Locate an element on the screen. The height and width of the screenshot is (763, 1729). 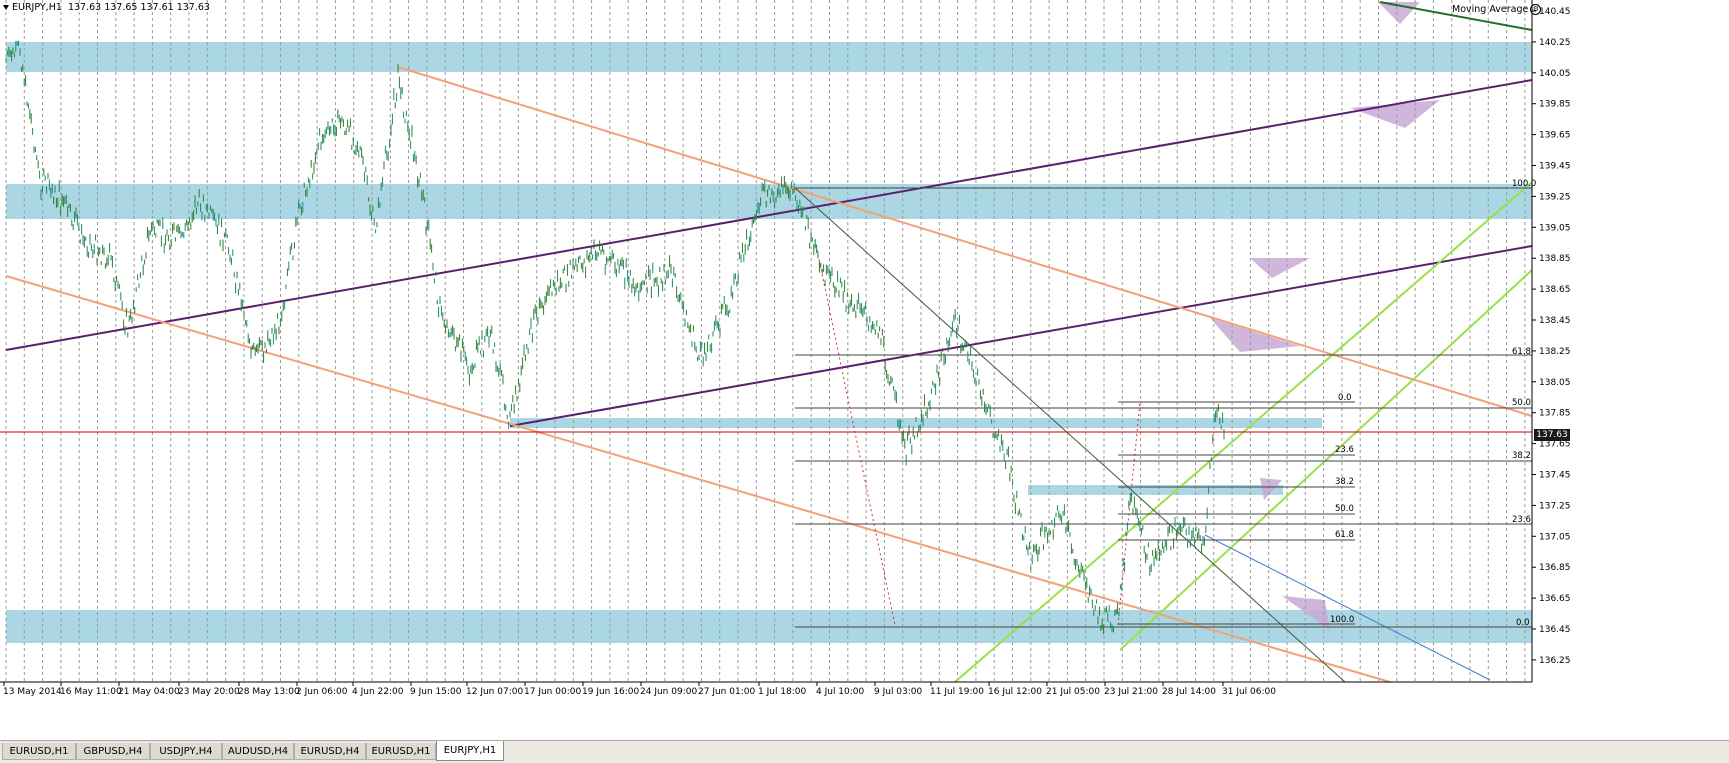
time-axis-label: 24 Jun 09:00 is located at coordinates (668, 692).